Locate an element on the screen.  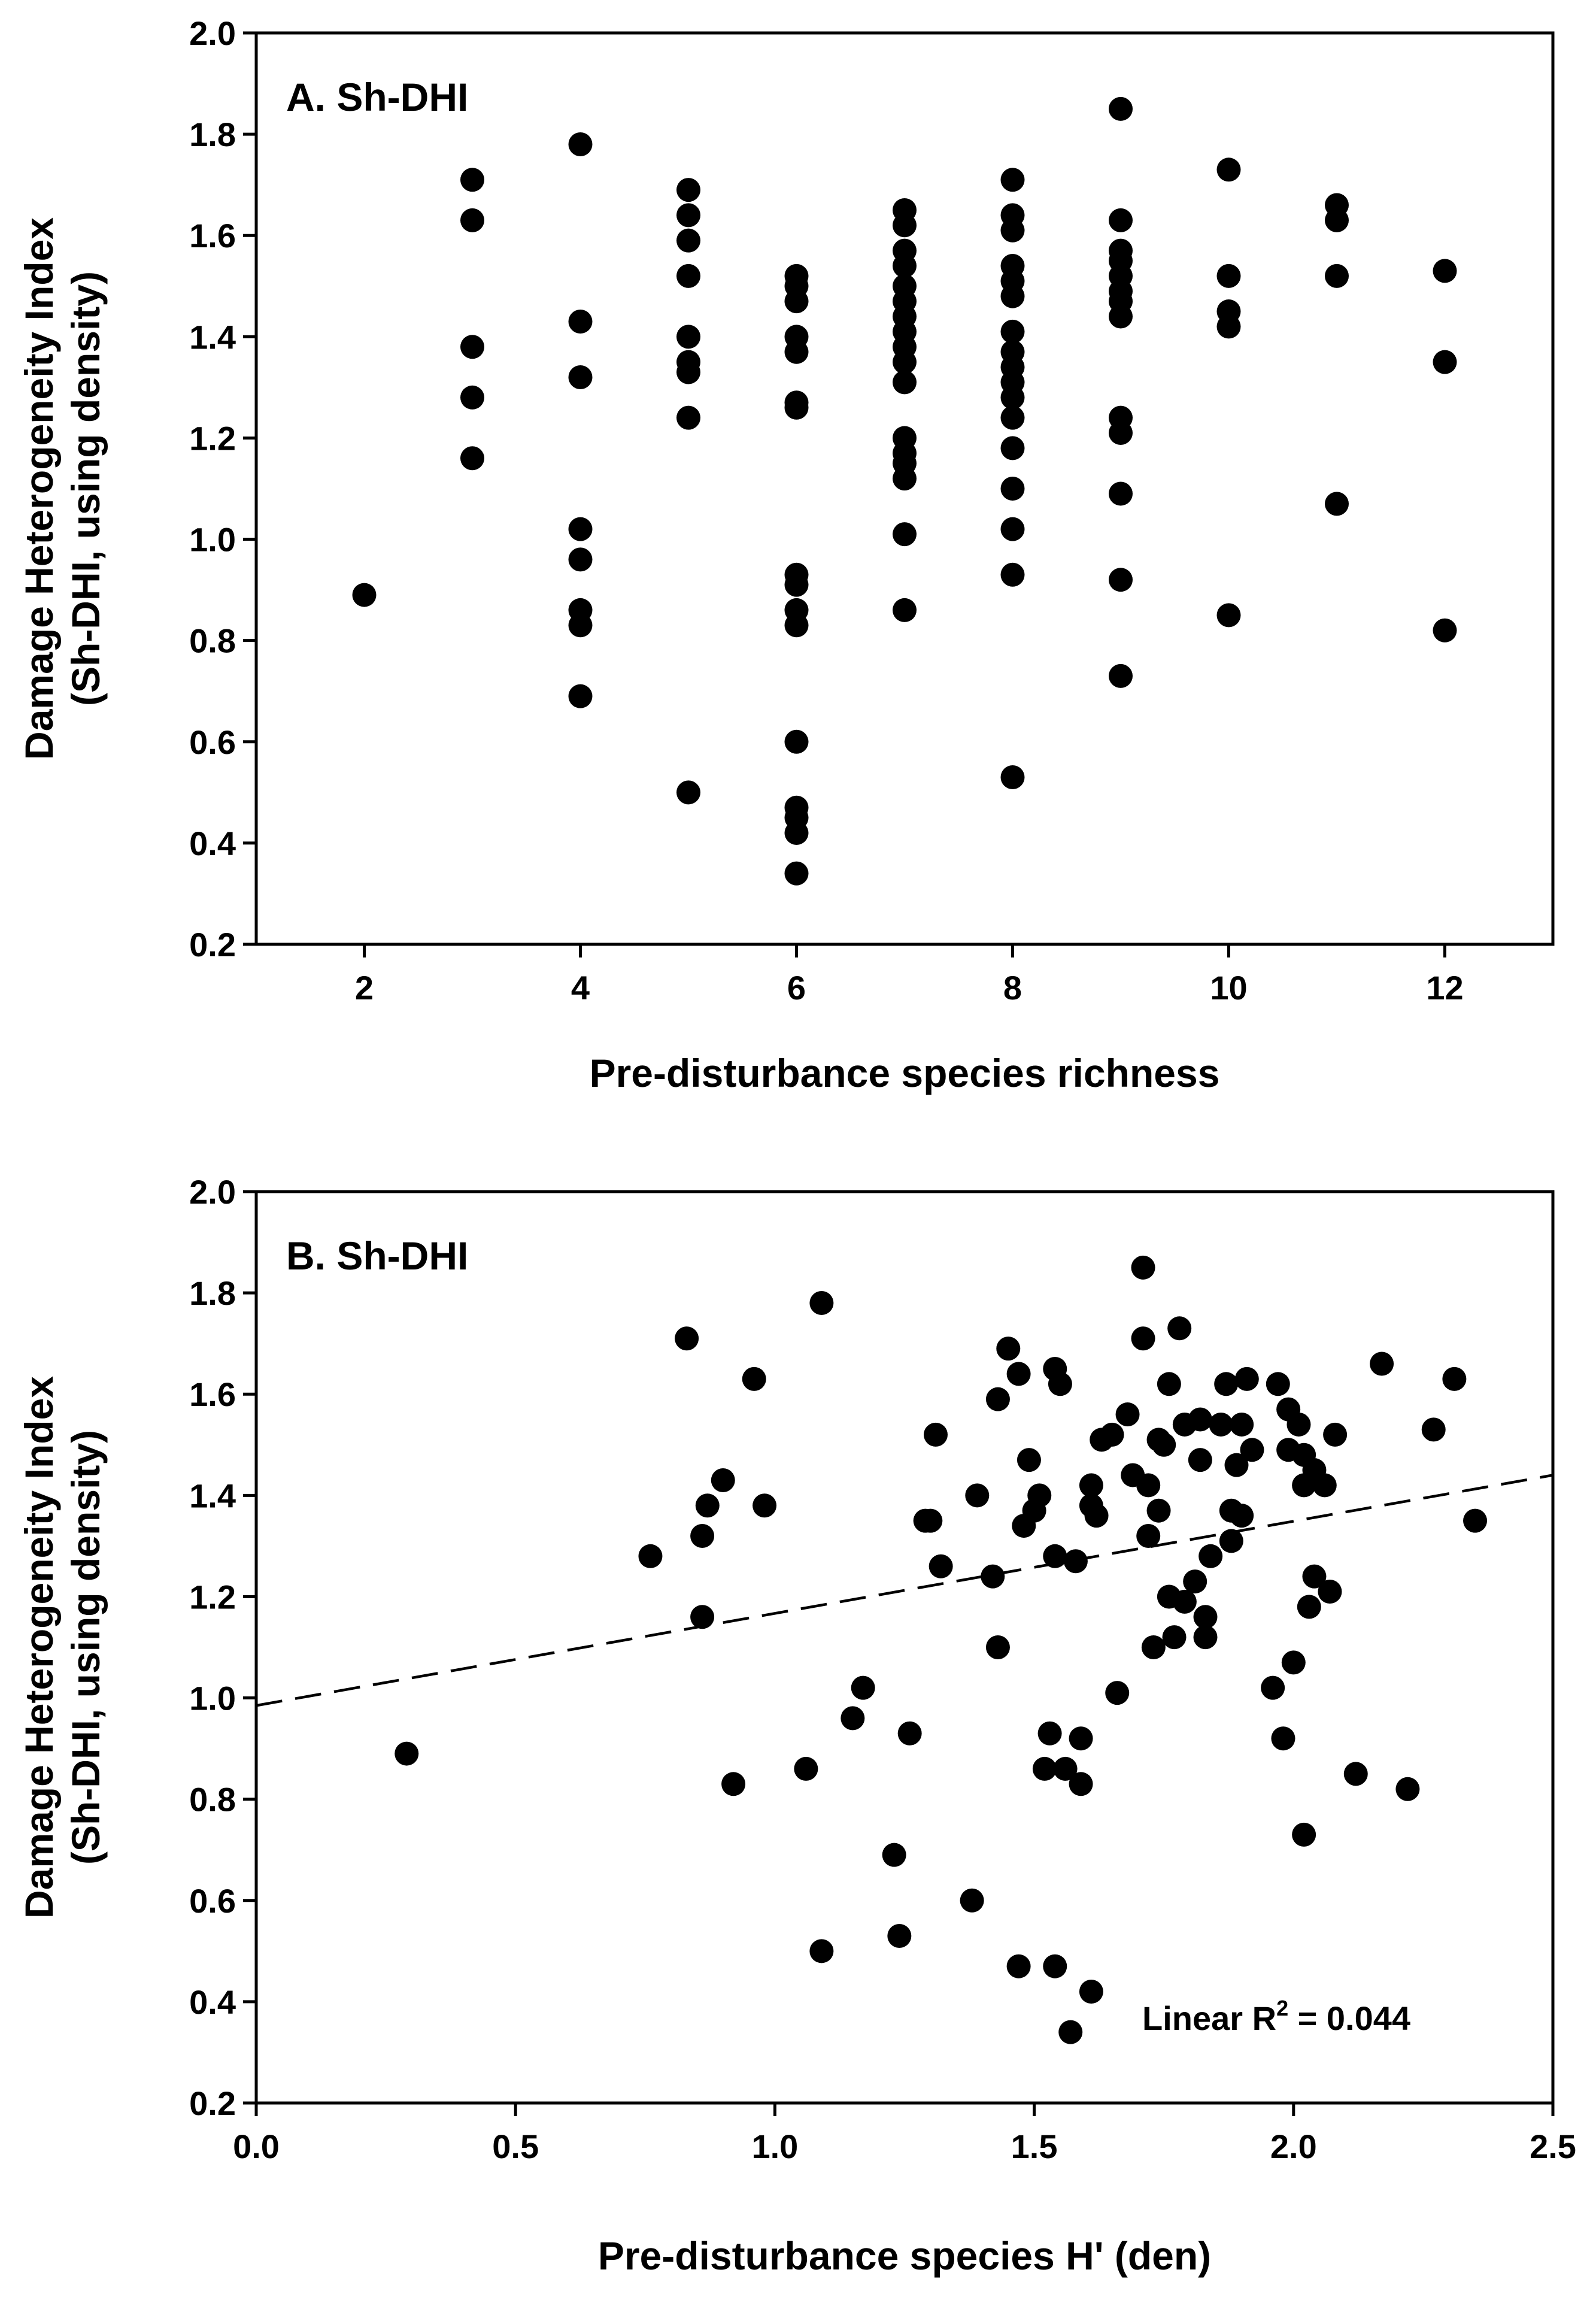
panel-a-y-tick-label: 1.2 is located at coordinates (212, 438).